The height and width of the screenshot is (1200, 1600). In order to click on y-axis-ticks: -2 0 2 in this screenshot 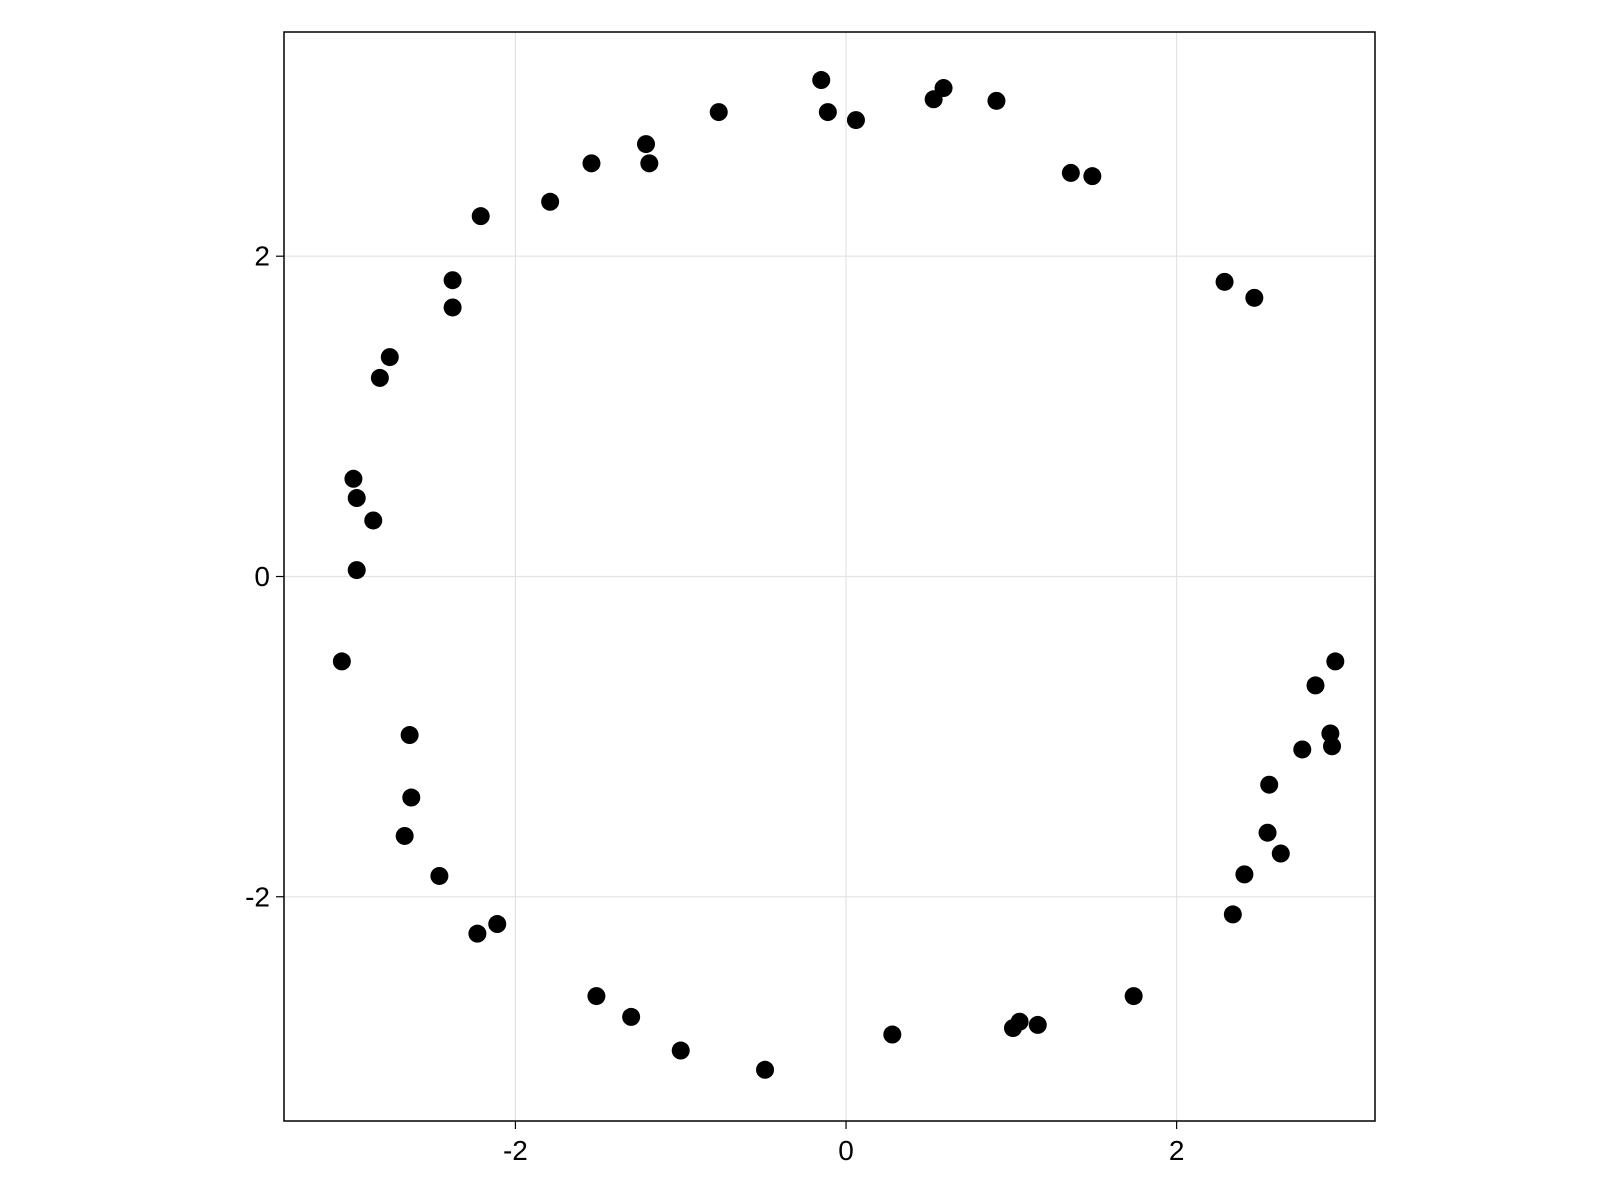, I will do `click(264, 576)`.